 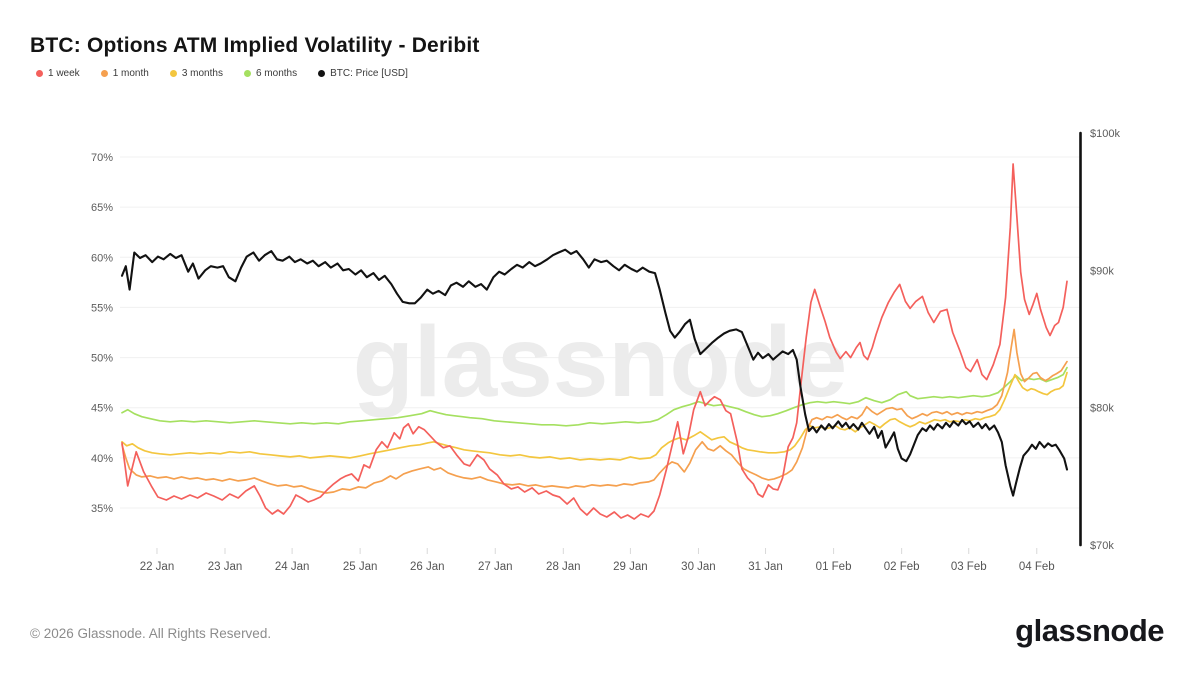 I want to click on series-line-3-months, so click(x=594, y=416).